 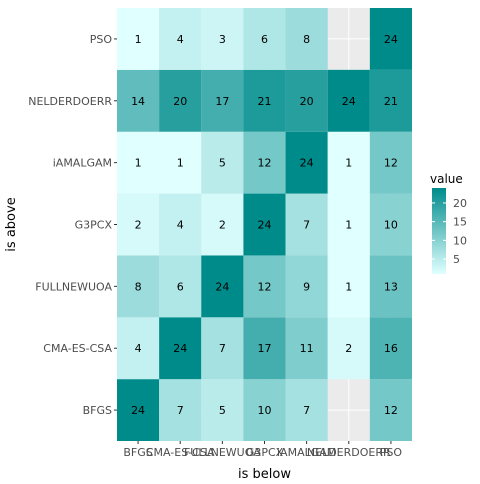 I want to click on cell-value-label: 9, so click(x=306, y=286).